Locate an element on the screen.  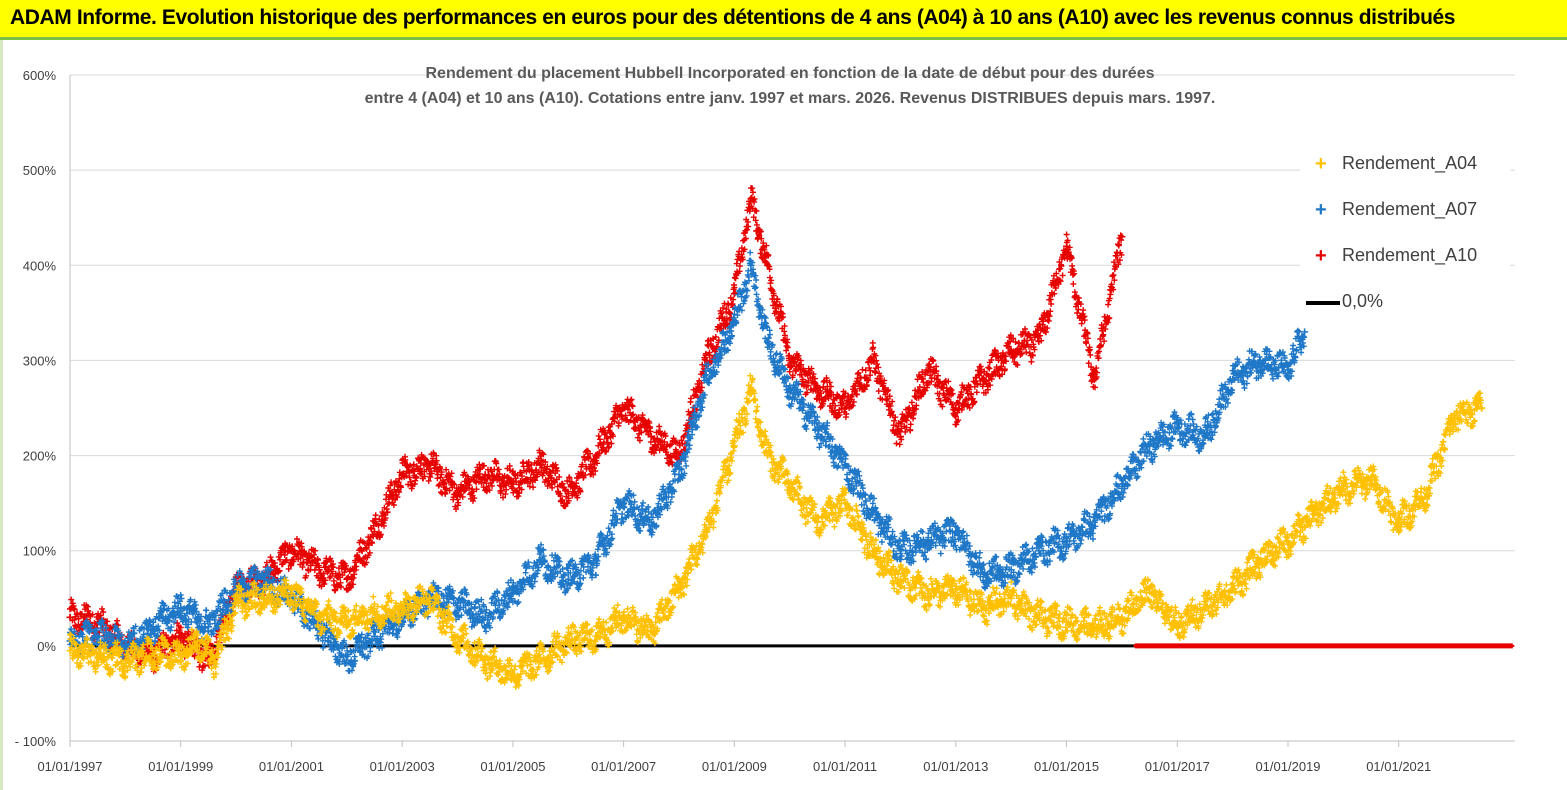
legend-label-zero: 0,0% is located at coordinates (1363, 301).